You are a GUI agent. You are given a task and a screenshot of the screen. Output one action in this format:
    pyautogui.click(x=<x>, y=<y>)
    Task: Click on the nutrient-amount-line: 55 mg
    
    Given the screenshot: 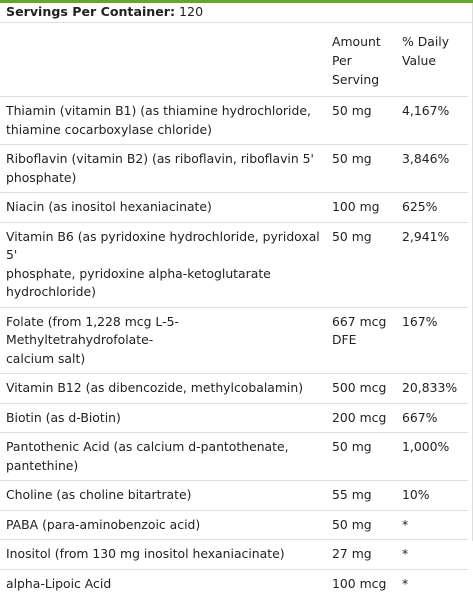 What is the action you would take?
    pyautogui.click(x=364, y=495)
    